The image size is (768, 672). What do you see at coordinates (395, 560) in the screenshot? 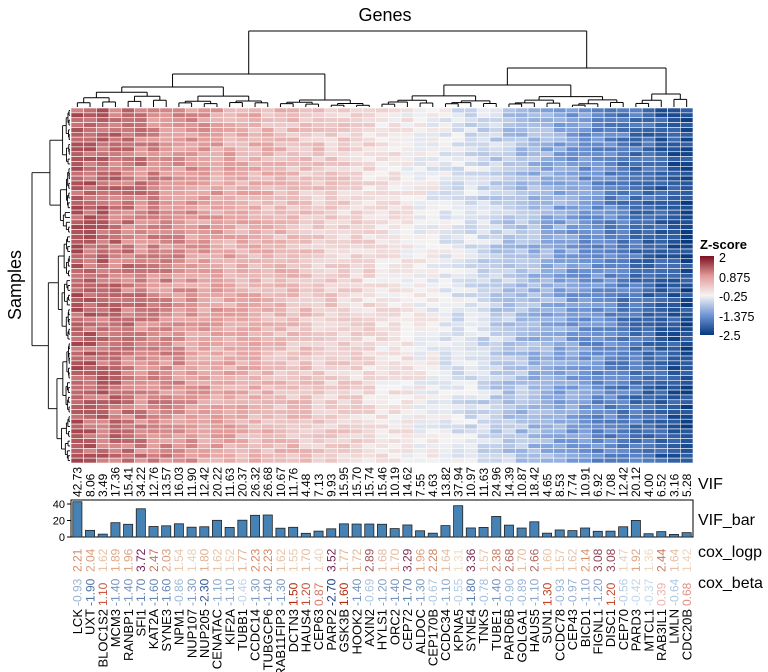
I see `cox-logp-value: 1.70` at bounding box center [395, 560].